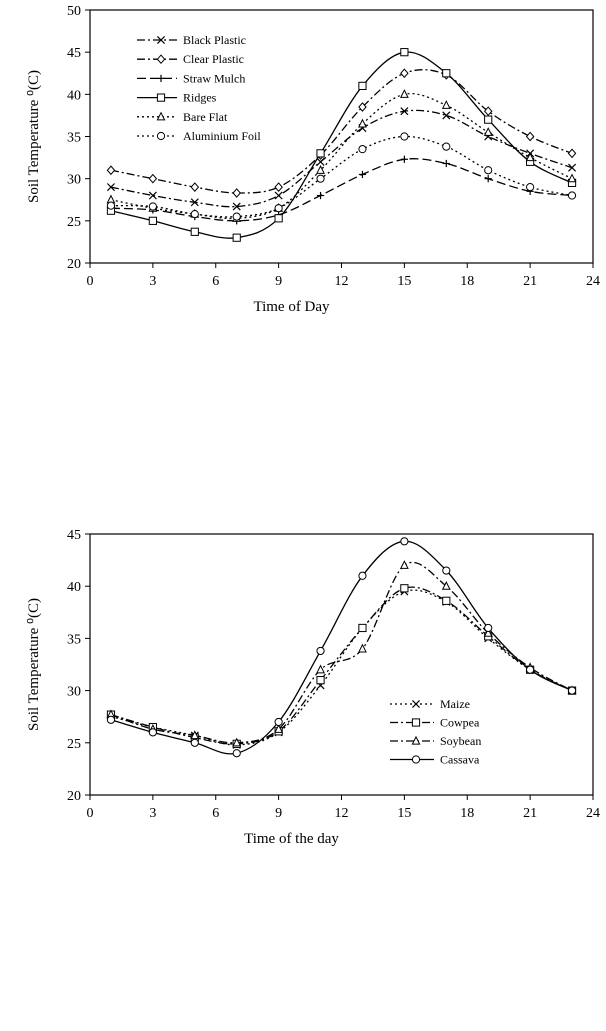 This screenshot has width=606, height=1031. What do you see at coordinates (467, 281) in the screenshot?
I see `x-tick-label: 18` at bounding box center [467, 281].